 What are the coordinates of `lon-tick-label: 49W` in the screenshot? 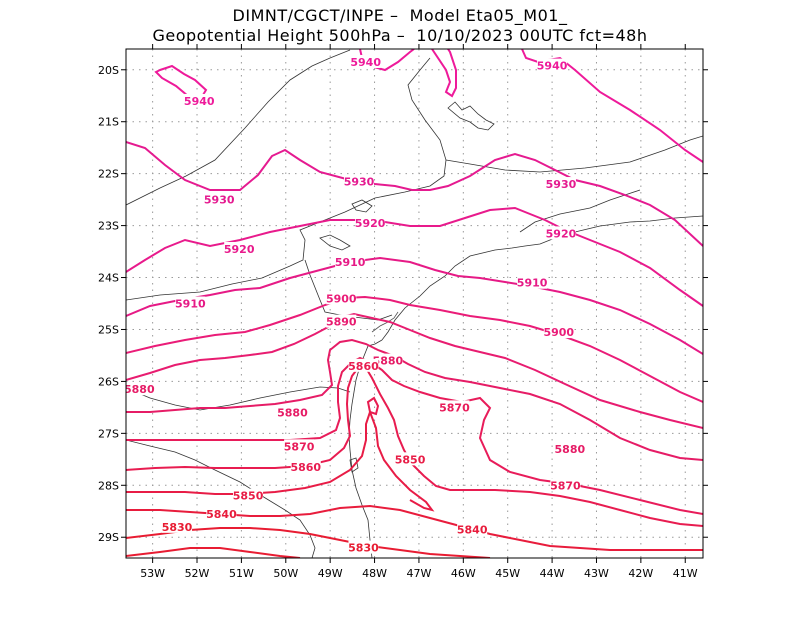 It's located at (330, 573).